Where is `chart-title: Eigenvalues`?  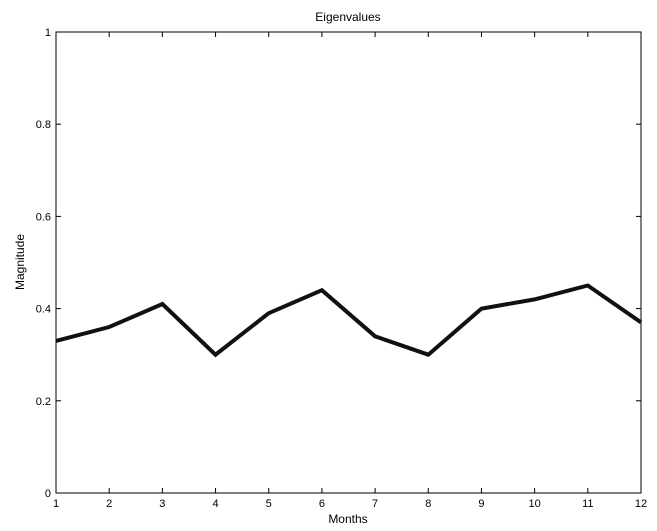
chart-title: Eigenvalues is located at coordinates (347, 17).